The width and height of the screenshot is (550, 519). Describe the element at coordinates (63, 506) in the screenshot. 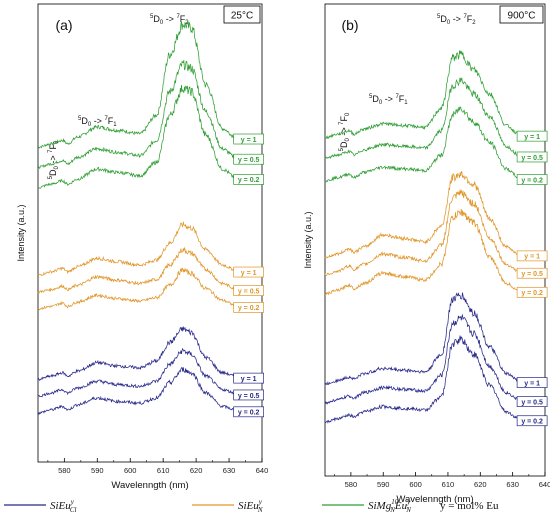

I see `legend-entry: SiEuy Cl` at that location.